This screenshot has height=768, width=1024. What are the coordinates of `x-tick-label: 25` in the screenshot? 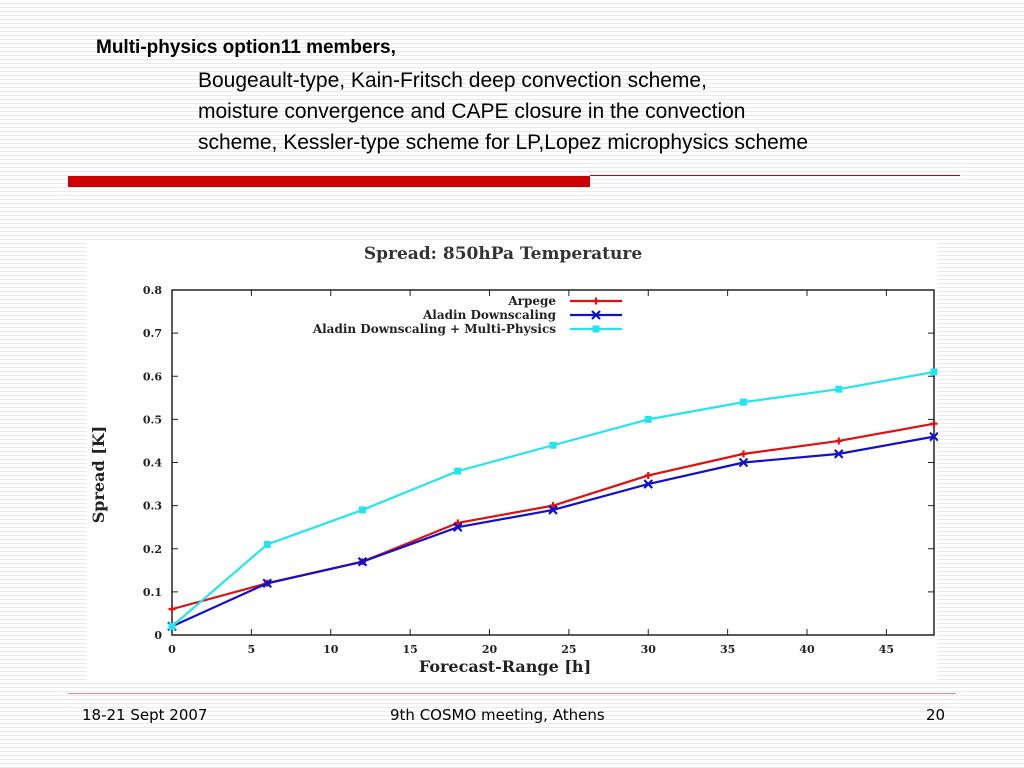 It's located at (568, 649).